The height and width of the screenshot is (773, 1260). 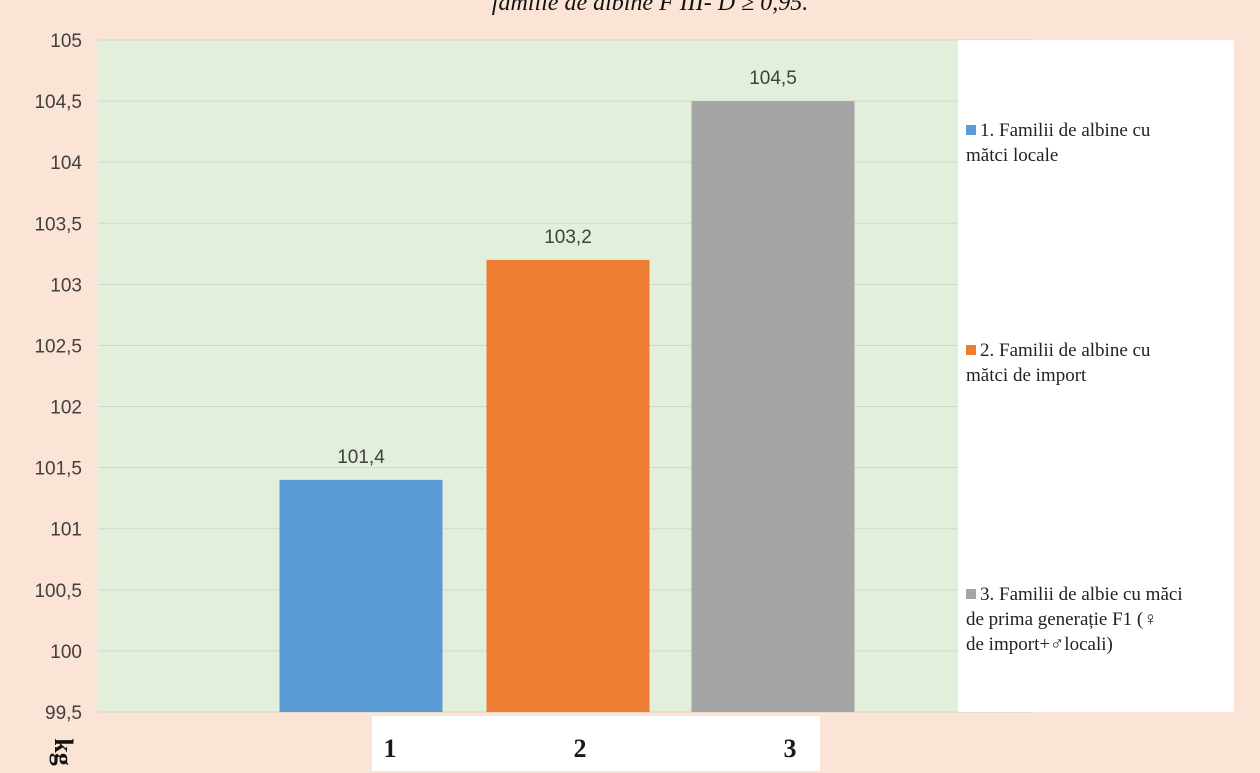 What do you see at coordinates (63, 713) in the screenshot?
I see `y-tick-label: 99,5` at bounding box center [63, 713].